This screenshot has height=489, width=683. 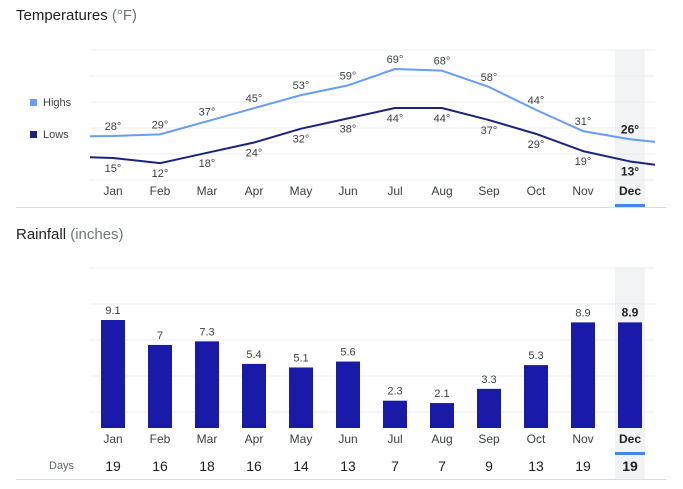 What do you see at coordinates (160, 174) in the screenshot?
I see `low-temp-label: 12°` at bounding box center [160, 174].